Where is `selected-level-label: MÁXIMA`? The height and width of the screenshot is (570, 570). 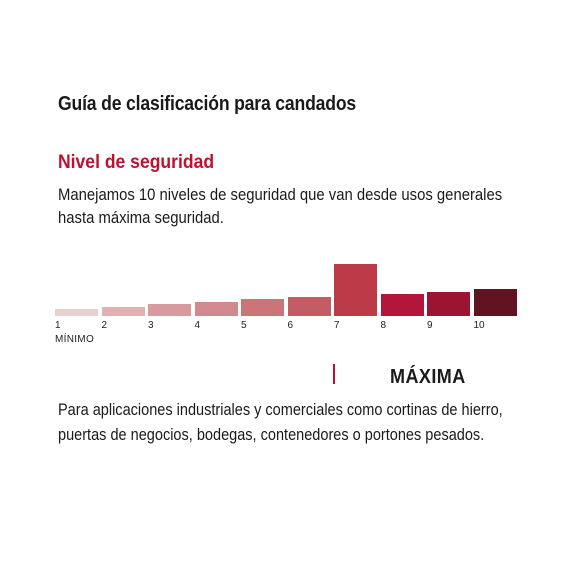
selected-level-label: MÁXIMA is located at coordinates (428, 377).